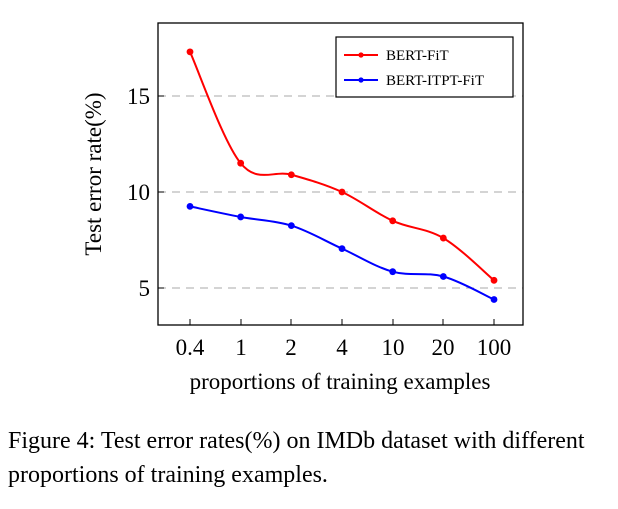 The width and height of the screenshot is (618, 509). What do you see at coordinates (138, 192) in the screenshot?
I see `y-tick-label: 10` at bounding box center [138, 192].